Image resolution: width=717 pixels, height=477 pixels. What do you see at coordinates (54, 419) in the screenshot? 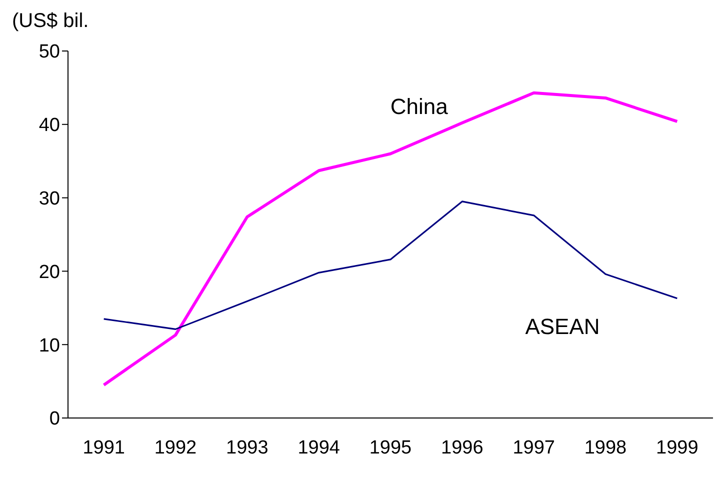
I see `y-tick-label: 0` at bounding box center [54, 419].